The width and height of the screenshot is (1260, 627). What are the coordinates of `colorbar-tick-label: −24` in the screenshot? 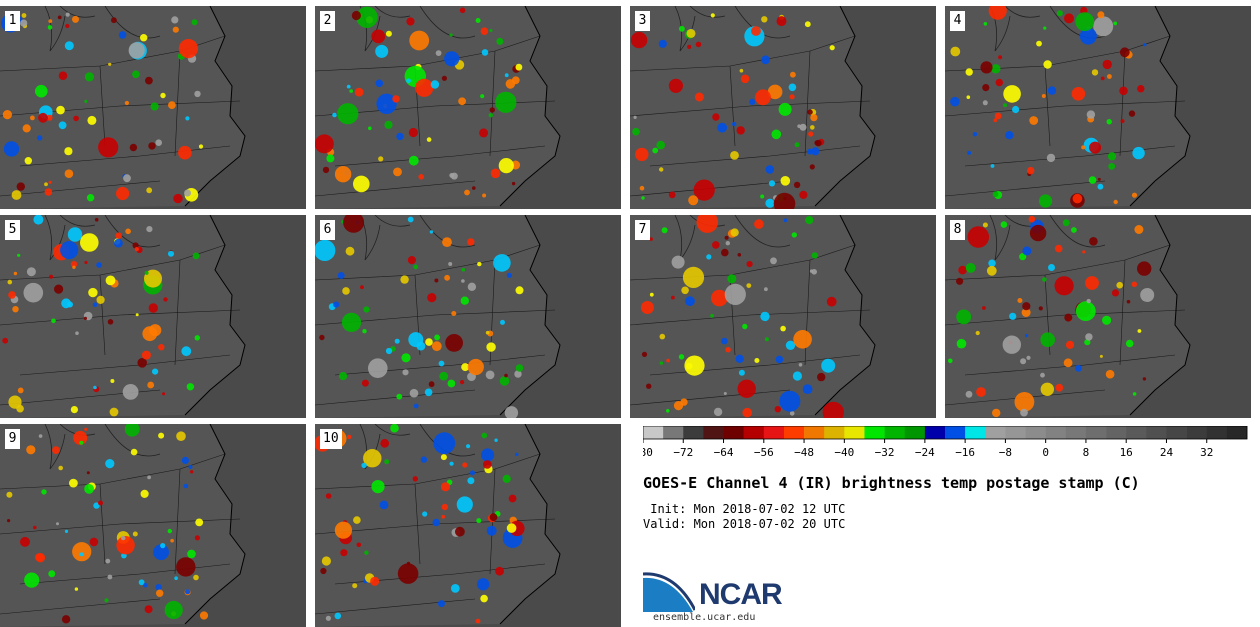 It's located at (925, 452).